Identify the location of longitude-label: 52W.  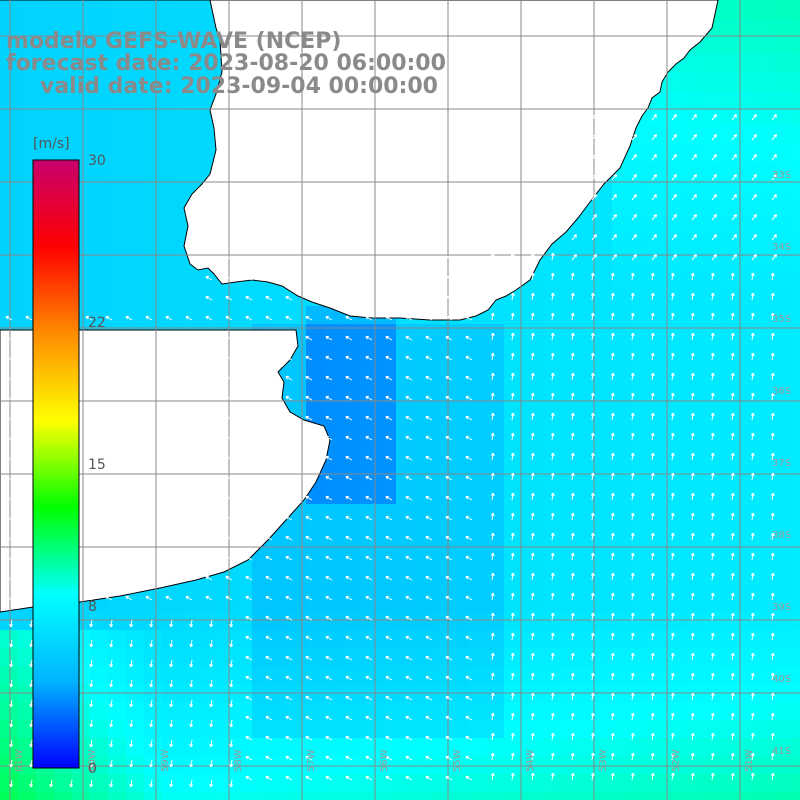
(676, 760).